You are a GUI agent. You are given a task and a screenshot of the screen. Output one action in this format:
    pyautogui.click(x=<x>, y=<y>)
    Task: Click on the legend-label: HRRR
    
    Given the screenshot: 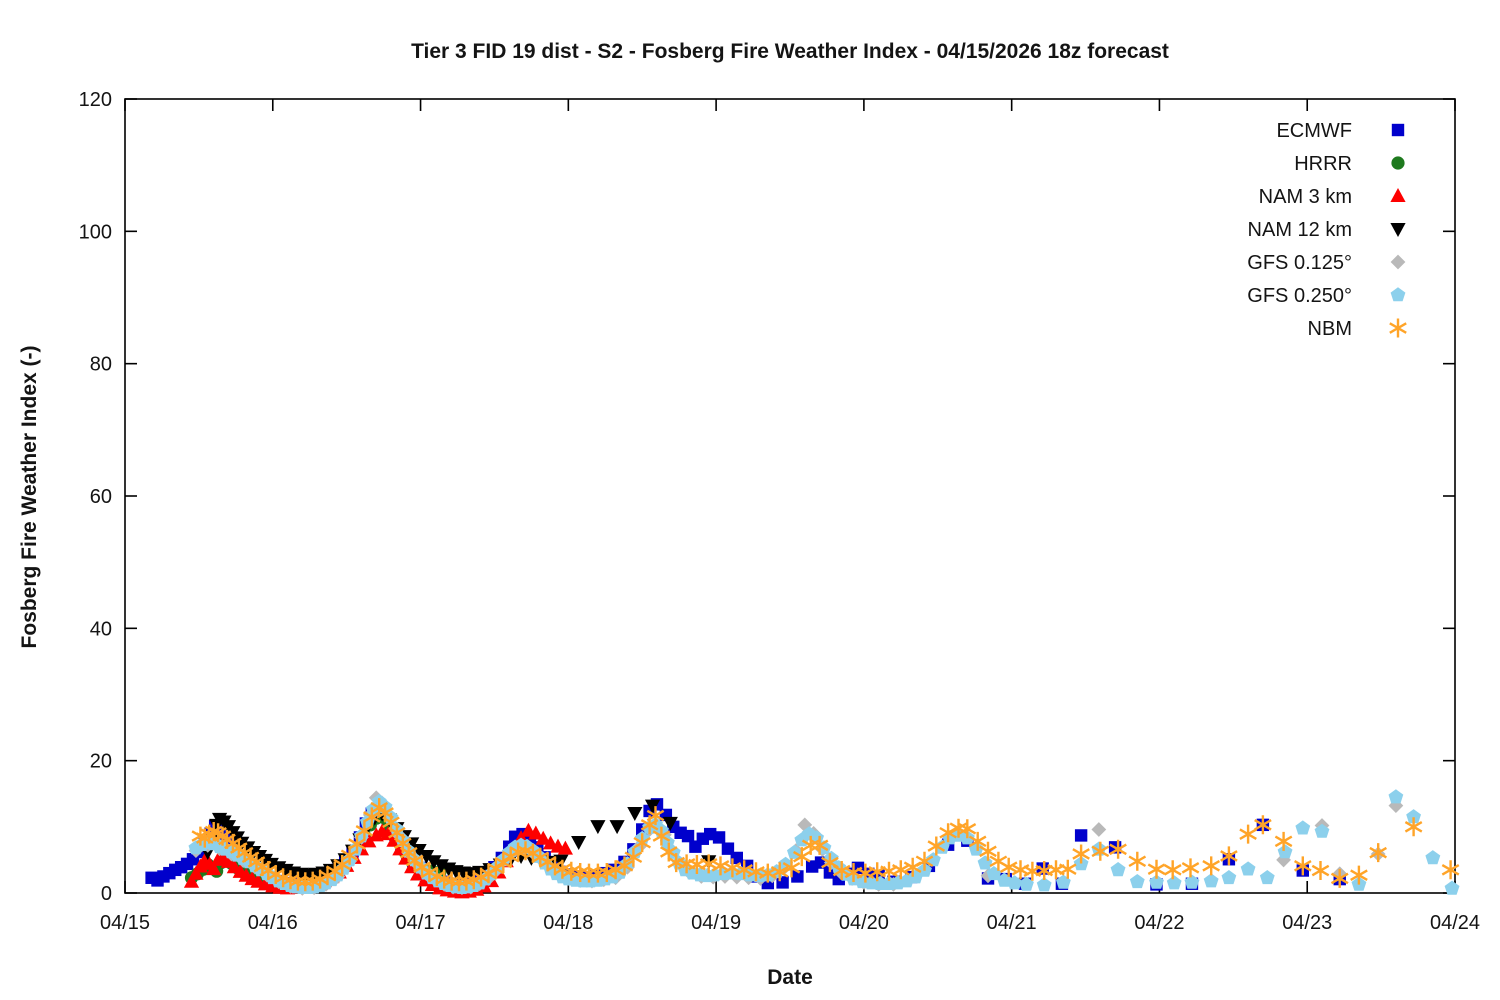 What is the action you would take?
    pyautogui.click(x=1323, y=164)
    